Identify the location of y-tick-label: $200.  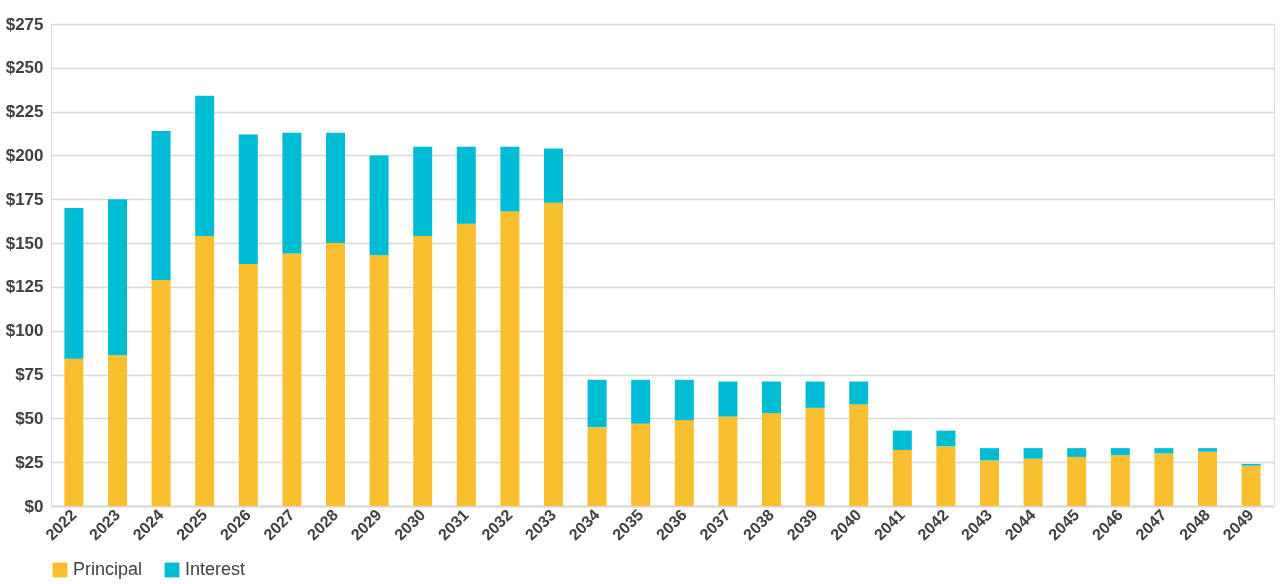
(24, 155).